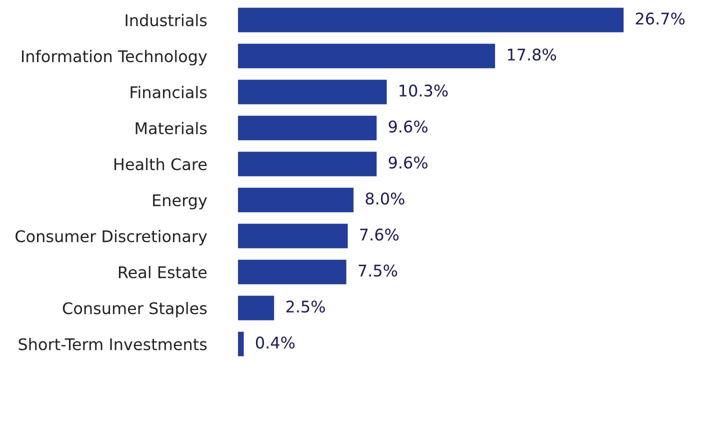  Describe the element at coordinates (378, 270) in the screenshot. I see `data-label: 7.5%` at that location.